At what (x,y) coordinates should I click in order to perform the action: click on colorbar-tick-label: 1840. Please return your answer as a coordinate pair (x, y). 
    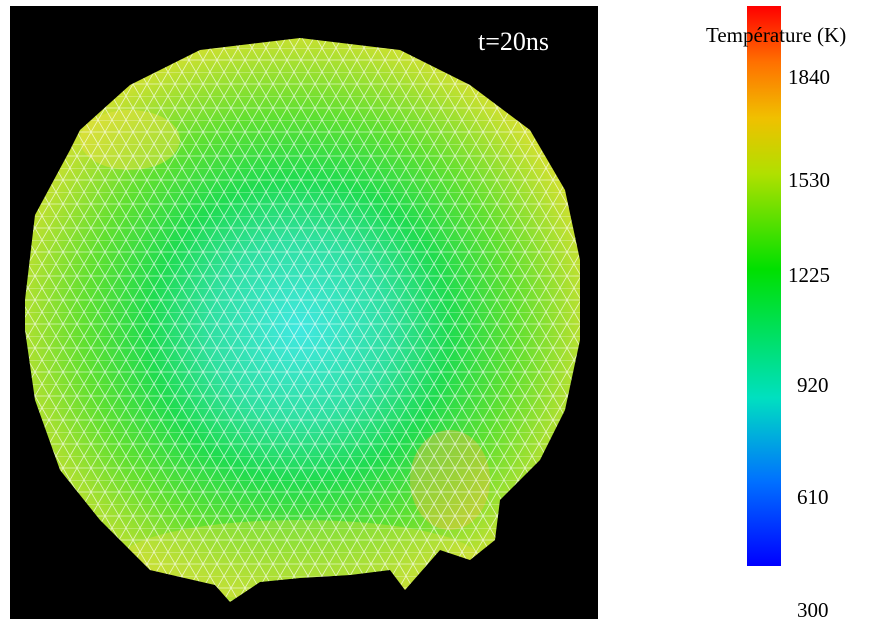
    Looking at the image, I should click on (809, 77).